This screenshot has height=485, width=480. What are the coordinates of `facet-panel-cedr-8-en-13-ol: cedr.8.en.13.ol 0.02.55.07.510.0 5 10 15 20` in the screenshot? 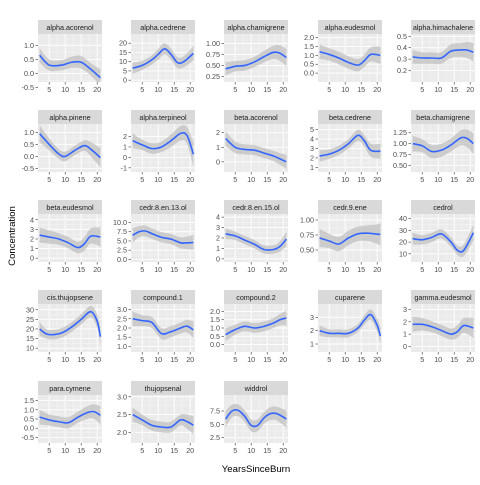 It's located at (154, 237).